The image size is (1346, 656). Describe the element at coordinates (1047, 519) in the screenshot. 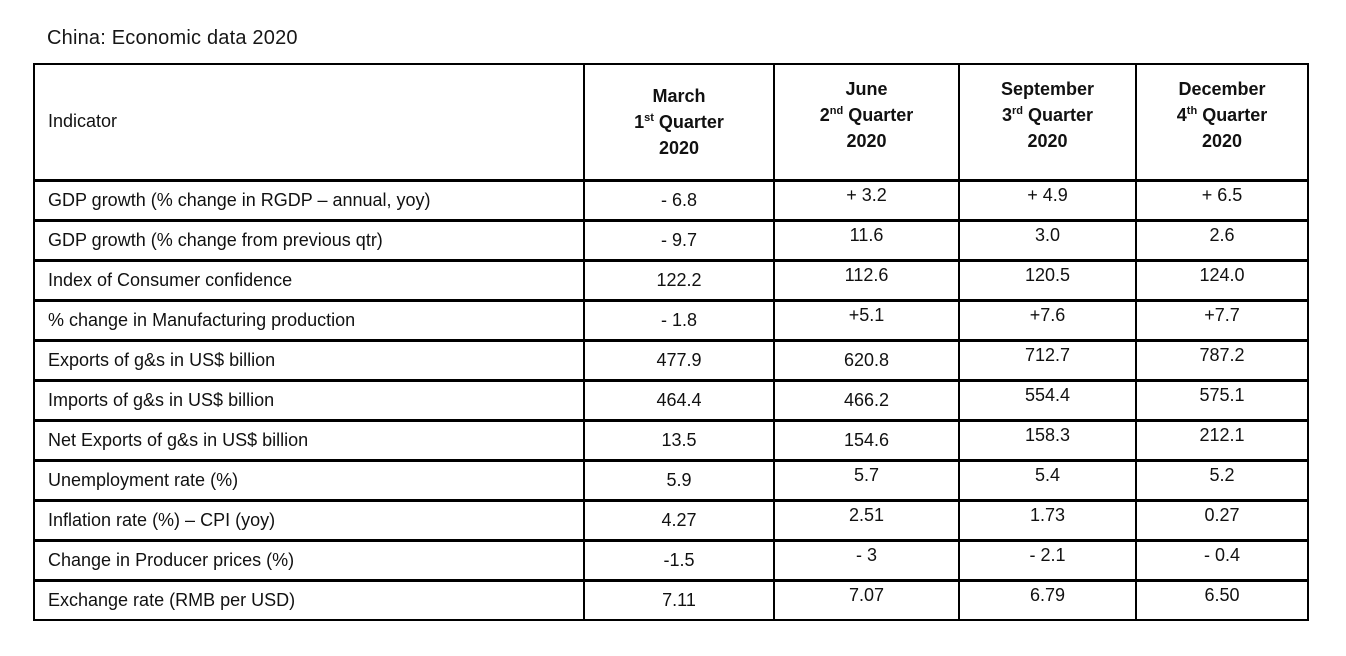

I see `value-cell-september: 1.73` at that location.